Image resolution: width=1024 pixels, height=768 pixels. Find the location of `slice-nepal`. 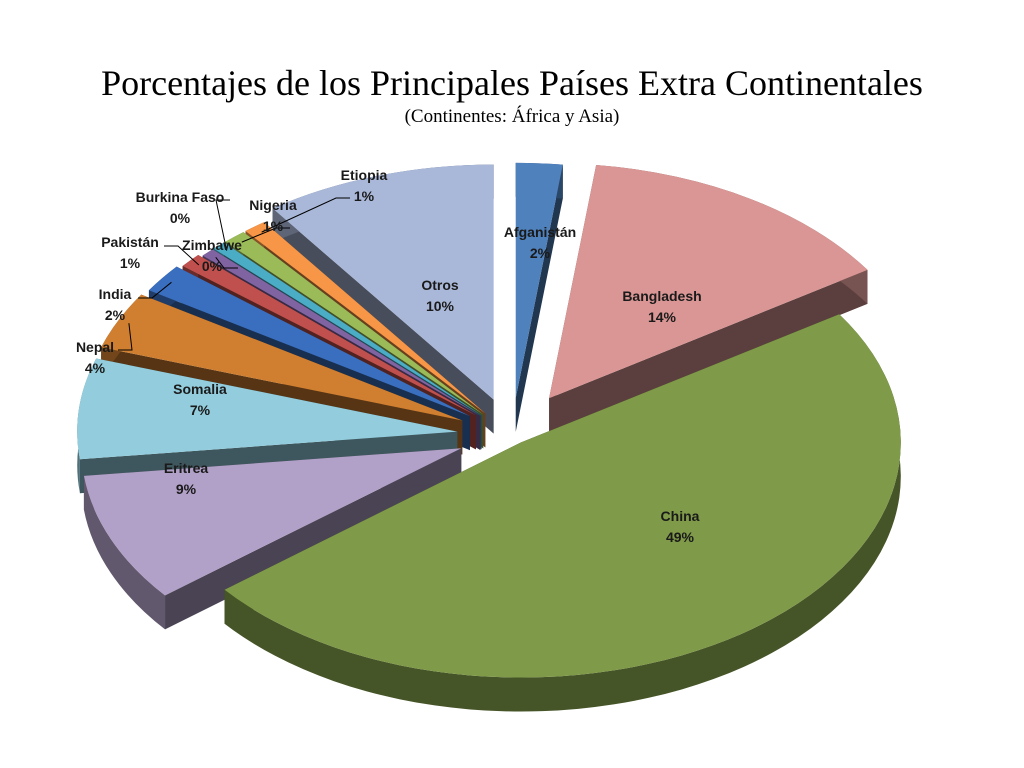

slice-nepal is located at coordinates (282, 357).